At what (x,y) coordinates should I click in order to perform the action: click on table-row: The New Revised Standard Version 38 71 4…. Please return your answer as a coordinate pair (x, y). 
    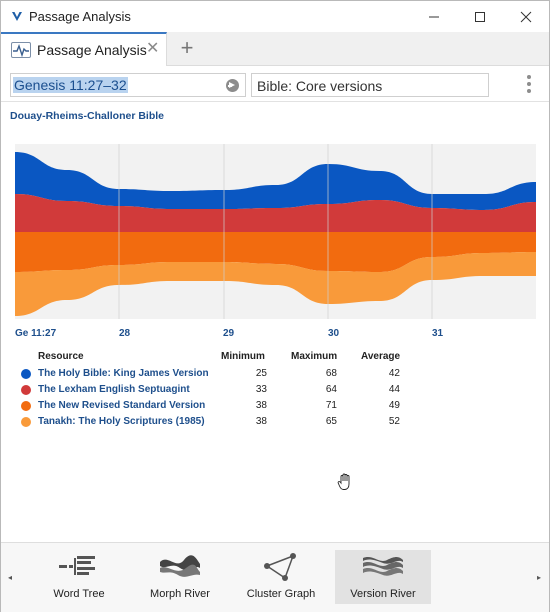
    Looking at the image, I should click on (219, 407).